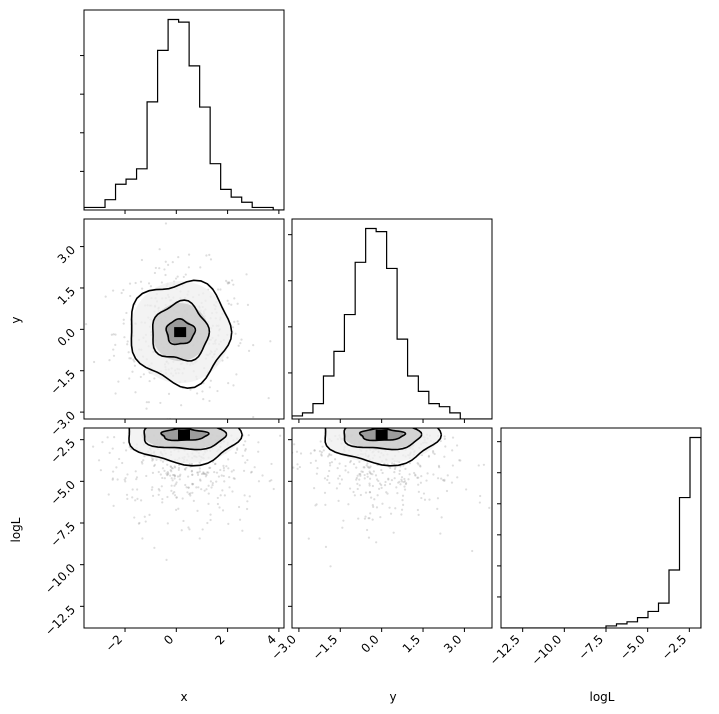 Image resolution: width=719 pixels, height=714 pixels. What do you see at coordinates (602, 697) in the screenshot?
I see `x-axis-label-logL: logL` at bounding box center [602, 697].